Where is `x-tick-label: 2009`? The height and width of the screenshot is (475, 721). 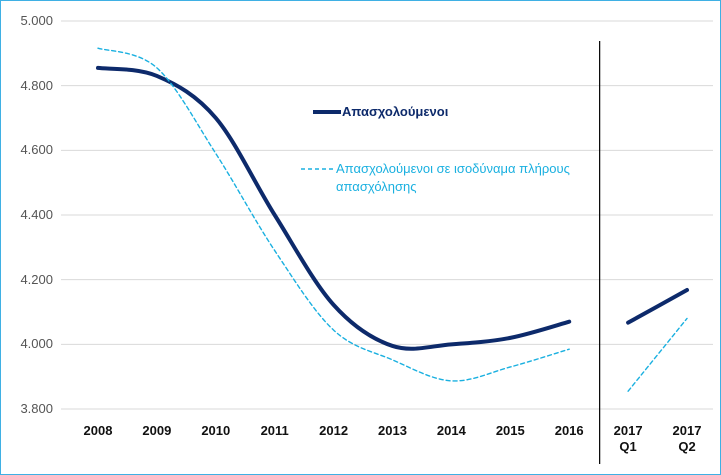 x-tick-label: 2009 is located at coordinates (157, 430).